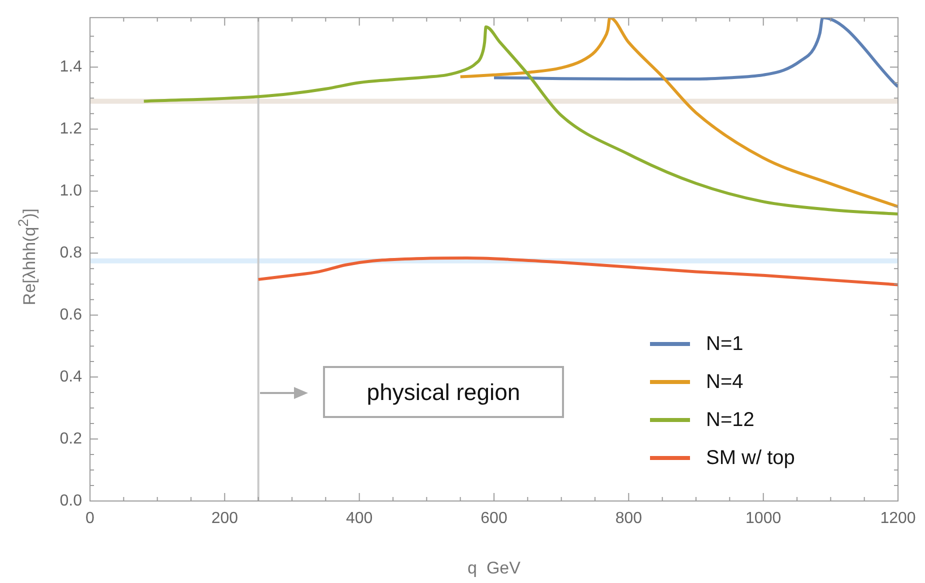  What do you see at coordinates (443, 392) in the screenshot?
I see `annotation: physical region` at bounding box center [443, 392].